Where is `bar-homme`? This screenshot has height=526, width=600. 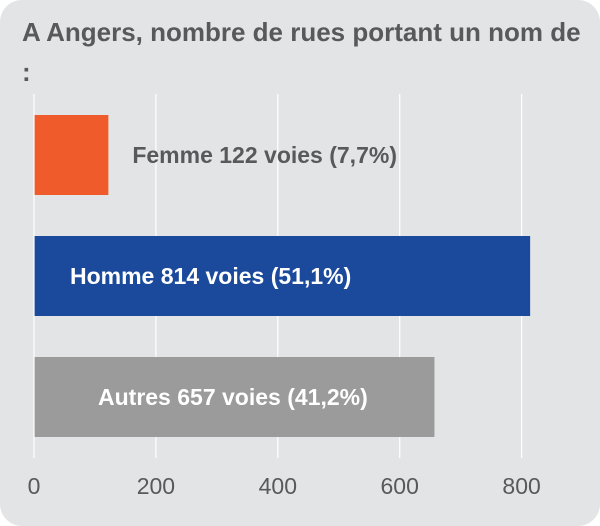
bar-homme is located at coordinates (282, 276).